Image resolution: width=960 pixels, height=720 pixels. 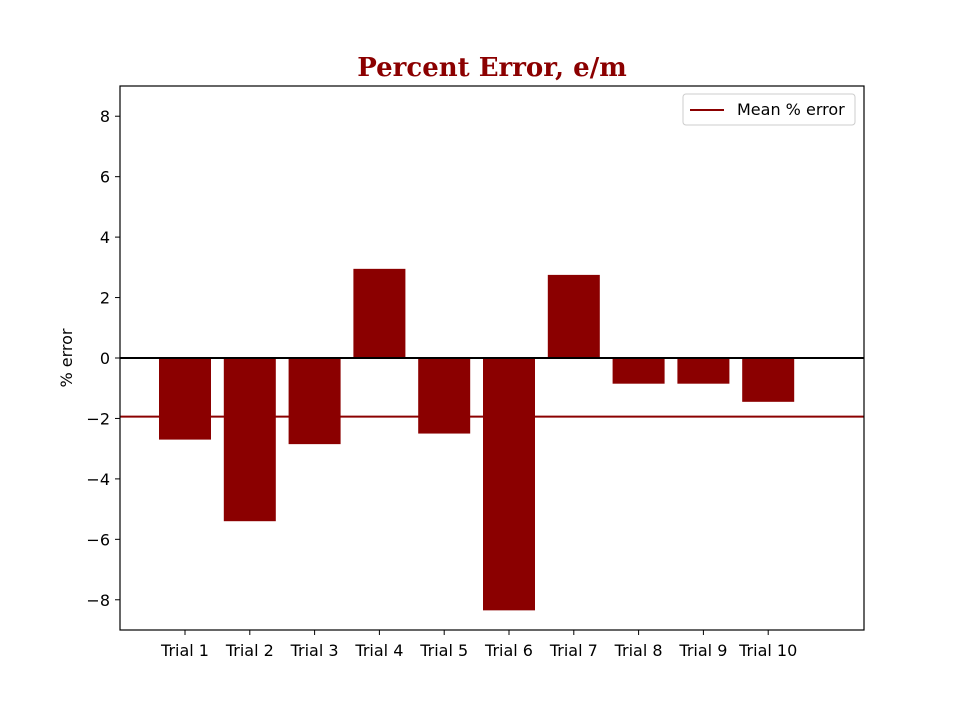 What do you see at coordinates (98, 418) in the screenshot?
I see `y-tick-label: −2` at bounding box center [98, 418].